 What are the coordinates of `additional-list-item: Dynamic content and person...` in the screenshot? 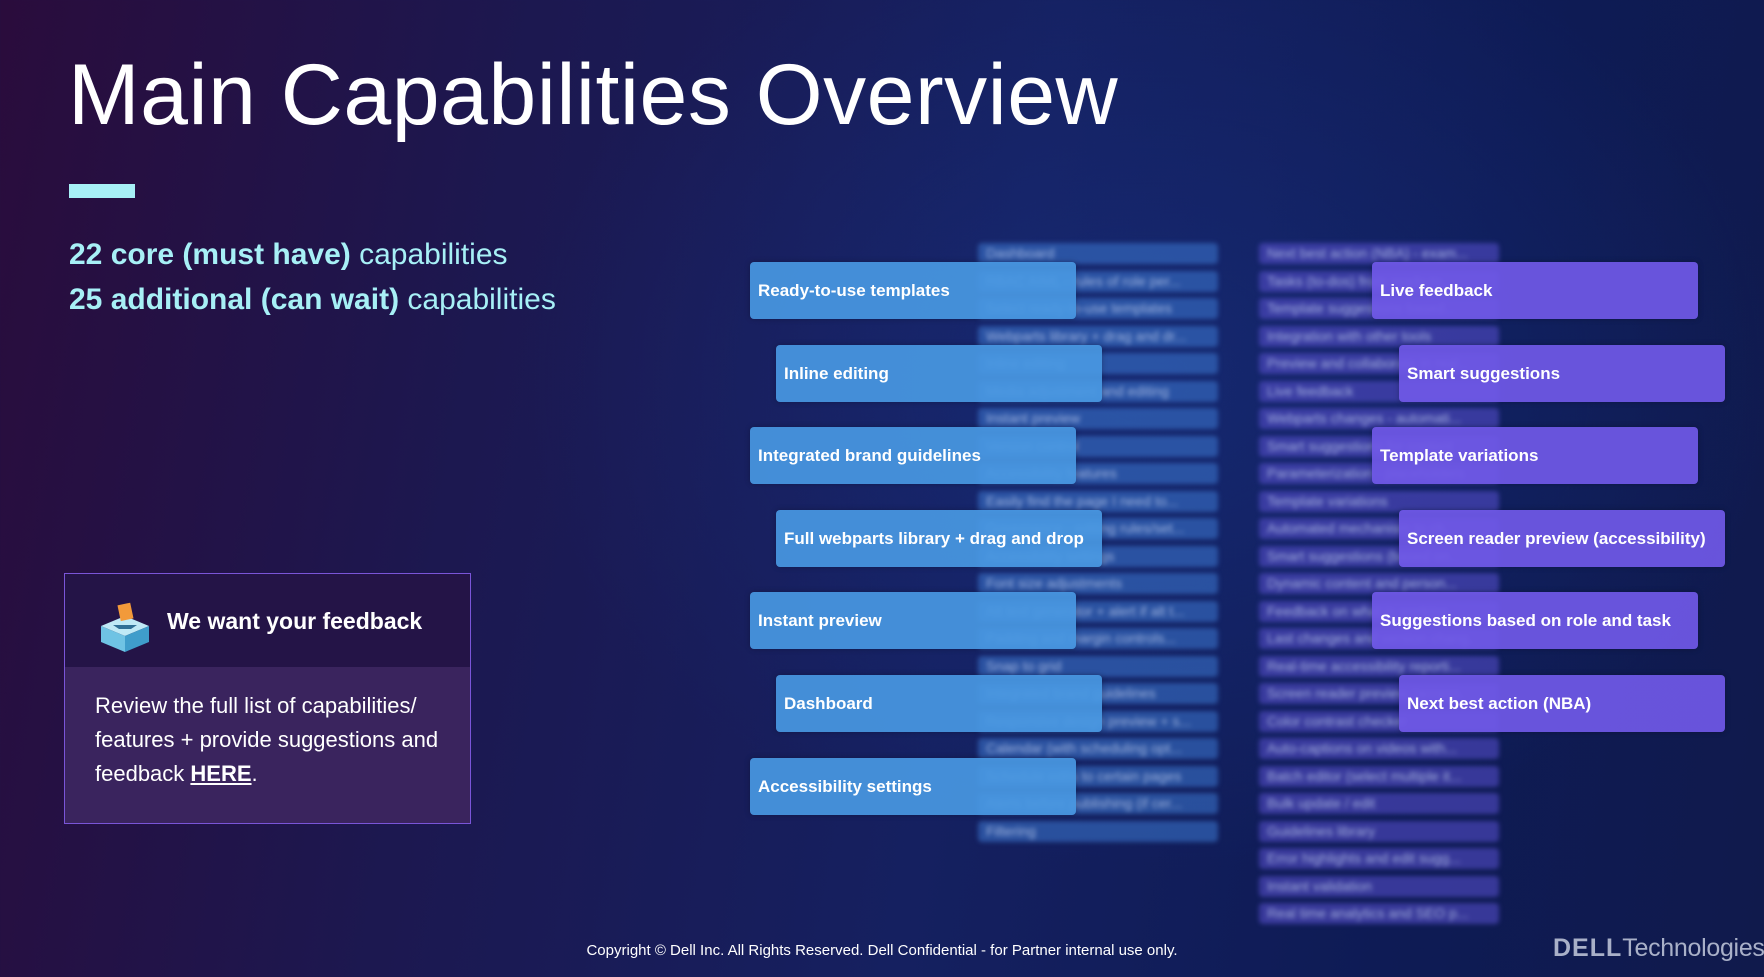 It's located at (1379, 583).